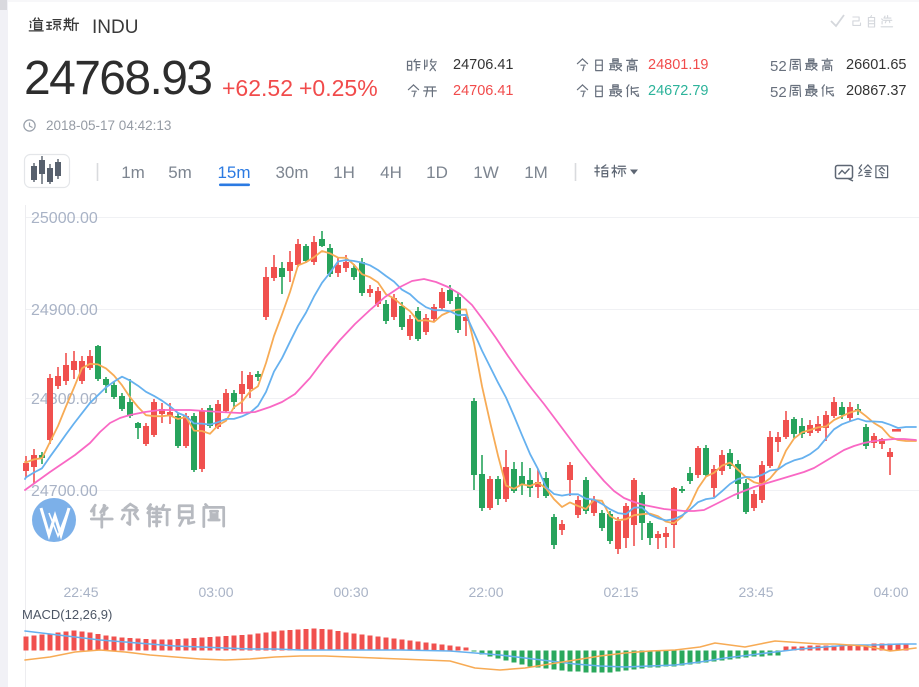 This screenshot has height=687, width=919. Describe the element at coordinates (486, 172) in the screenshot. I see `svg-text: 1W` at that location.